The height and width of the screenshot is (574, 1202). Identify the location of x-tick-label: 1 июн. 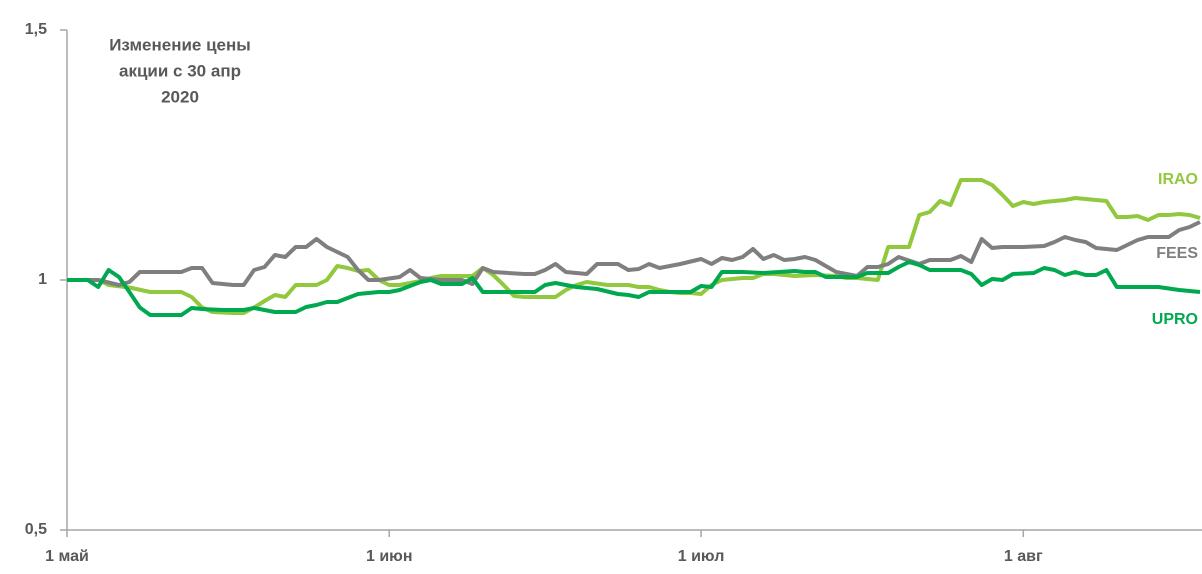
(389, 556).